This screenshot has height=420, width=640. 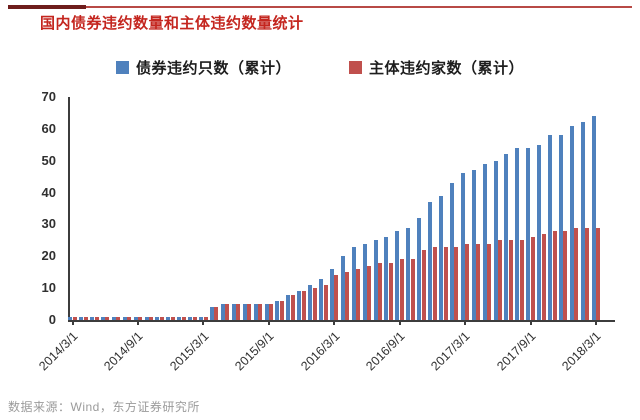 What do you see at coordinates (48, 160) in the screenshot?
I see `y-tick-label: 50` at bounding box center [48, 160].